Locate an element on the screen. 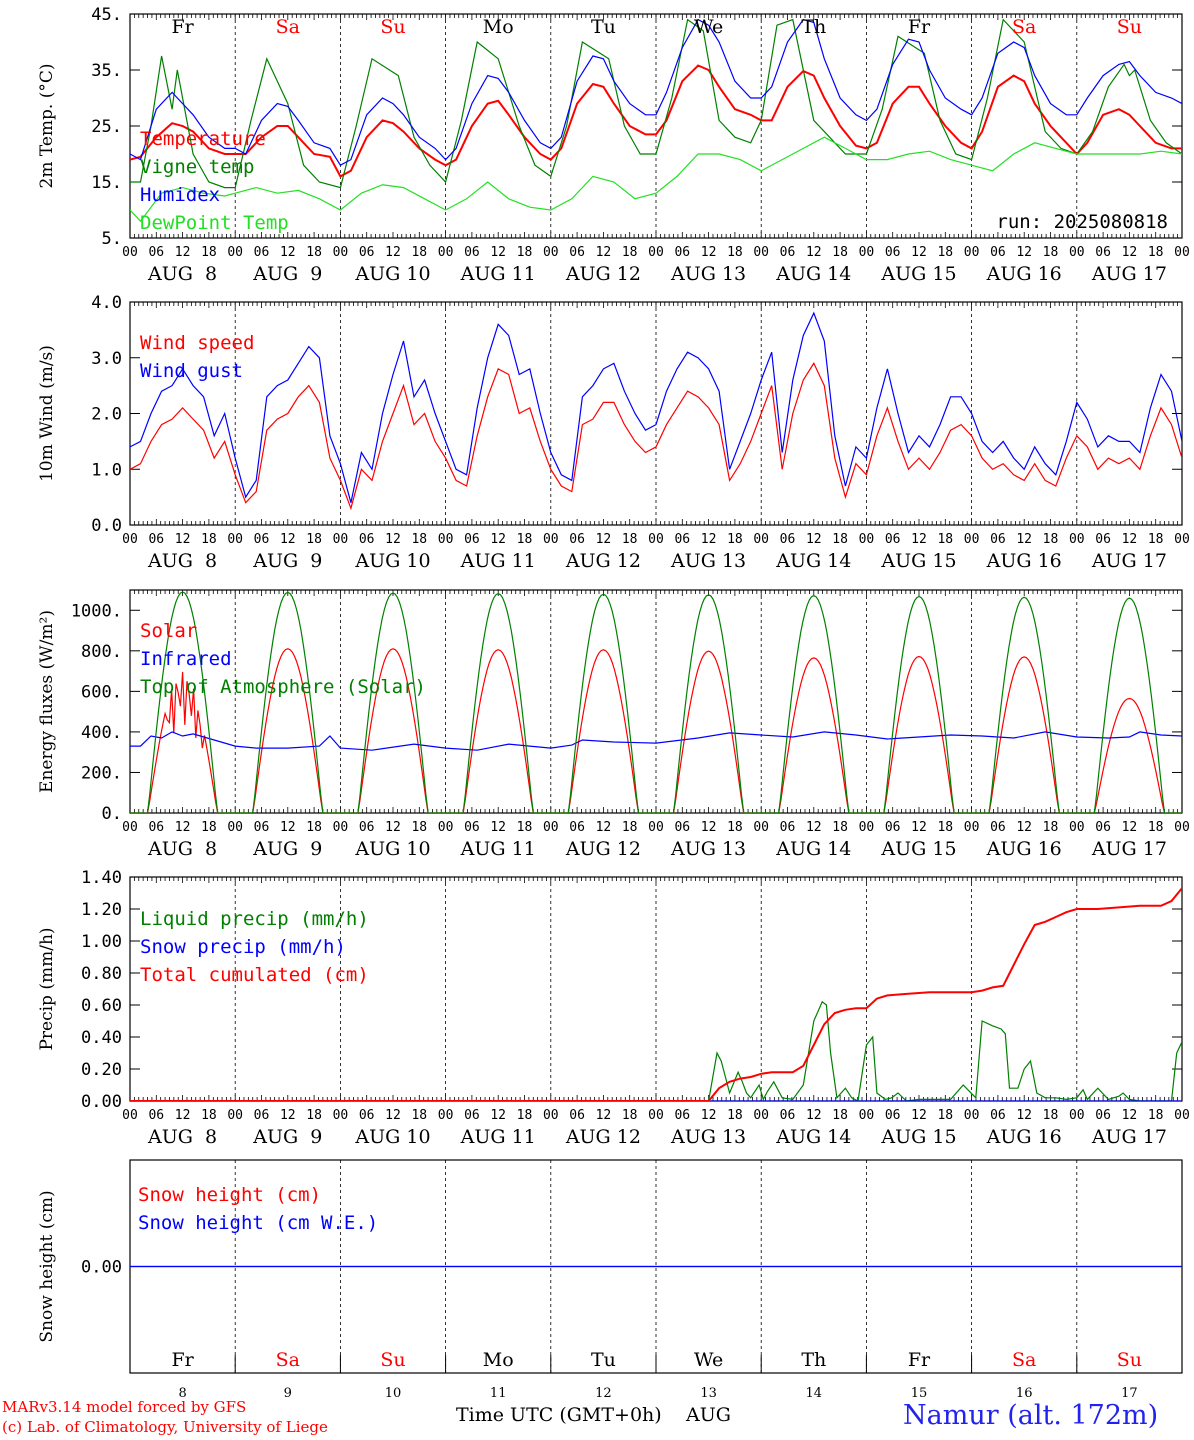  legend-entry: Infrared is located at coordinates (186, 659).